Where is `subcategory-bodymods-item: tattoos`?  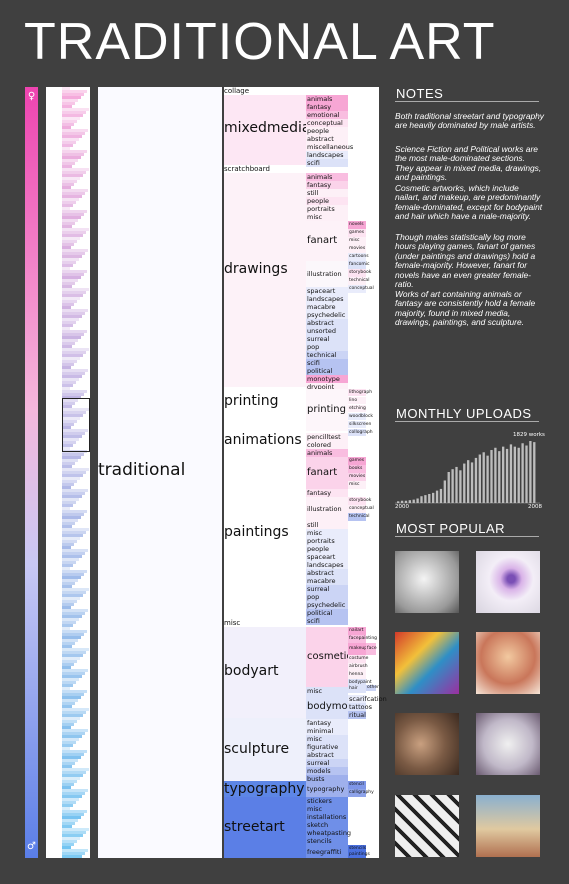 subcategory-bodymods-item: tattoos is located at coordinates (360, 707).